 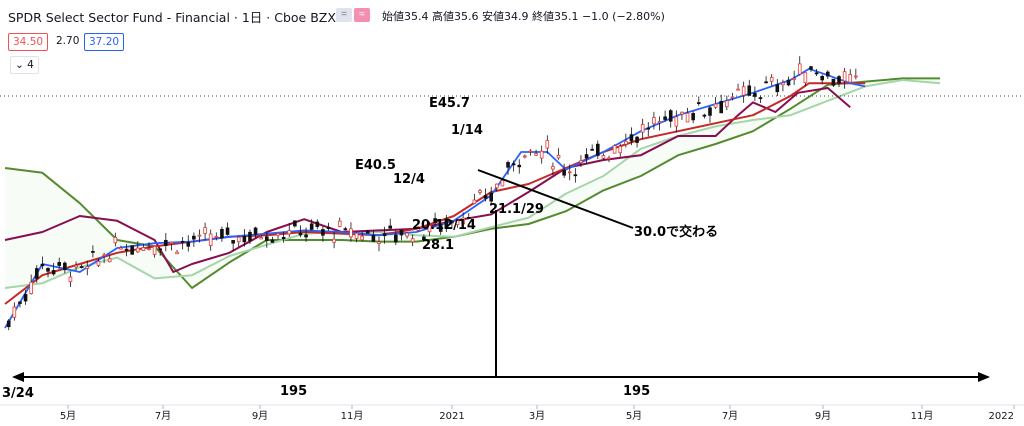 What do you see at coordinates (68, 41) in the screenshot?
I see `indicator-chip-mid: 2.70` at bounding box center [68, 41].